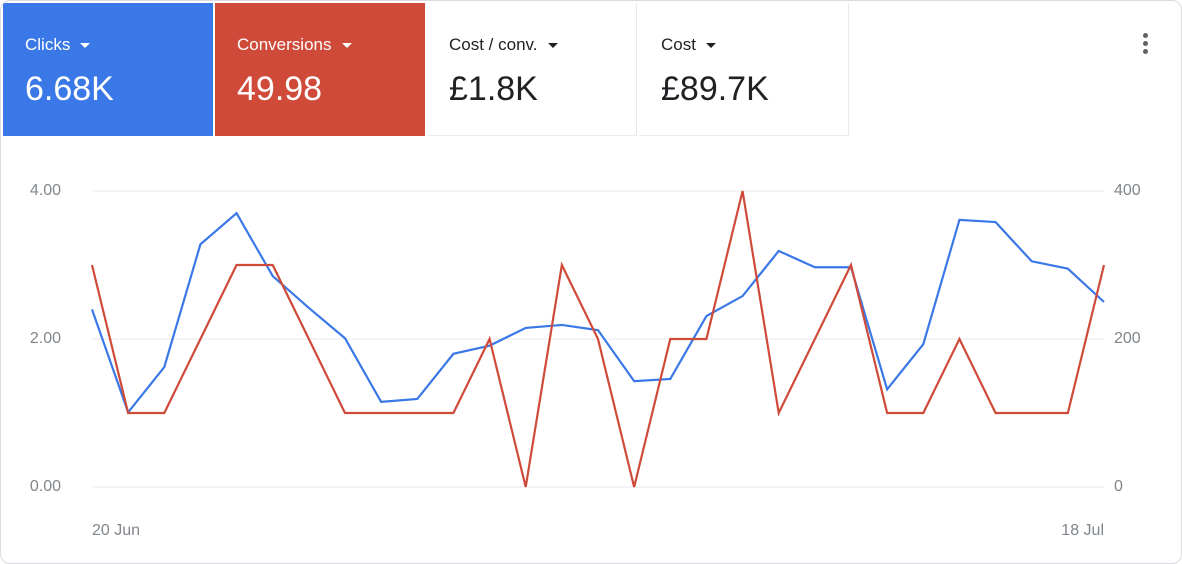 This screenshot has height=564, width=1182. Describe the element at coordinates (45, 486) in the screenshot. I see `y-tick-label: 0.00` at that location.